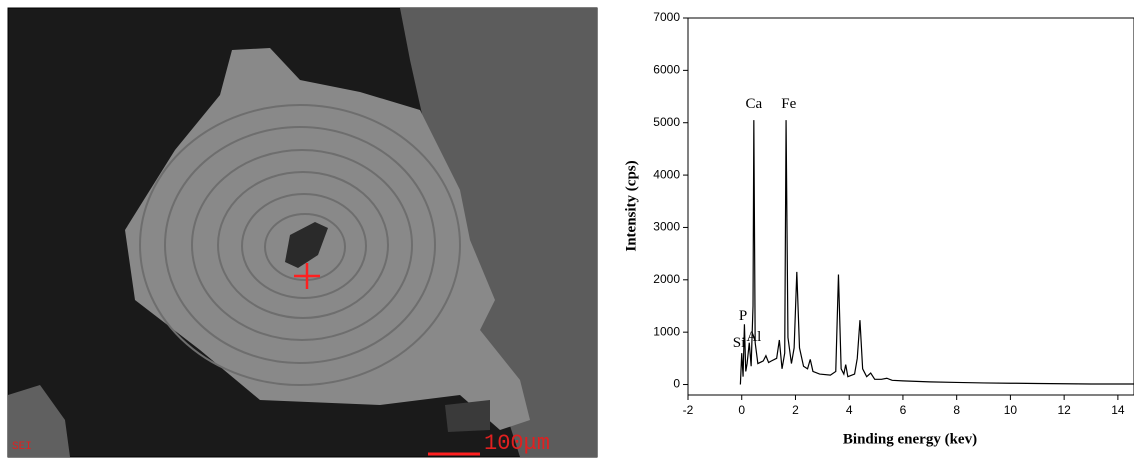 This screenshot has height=464, width=1134. I want to click on y-tick-label: 5000, so click(666, 122).